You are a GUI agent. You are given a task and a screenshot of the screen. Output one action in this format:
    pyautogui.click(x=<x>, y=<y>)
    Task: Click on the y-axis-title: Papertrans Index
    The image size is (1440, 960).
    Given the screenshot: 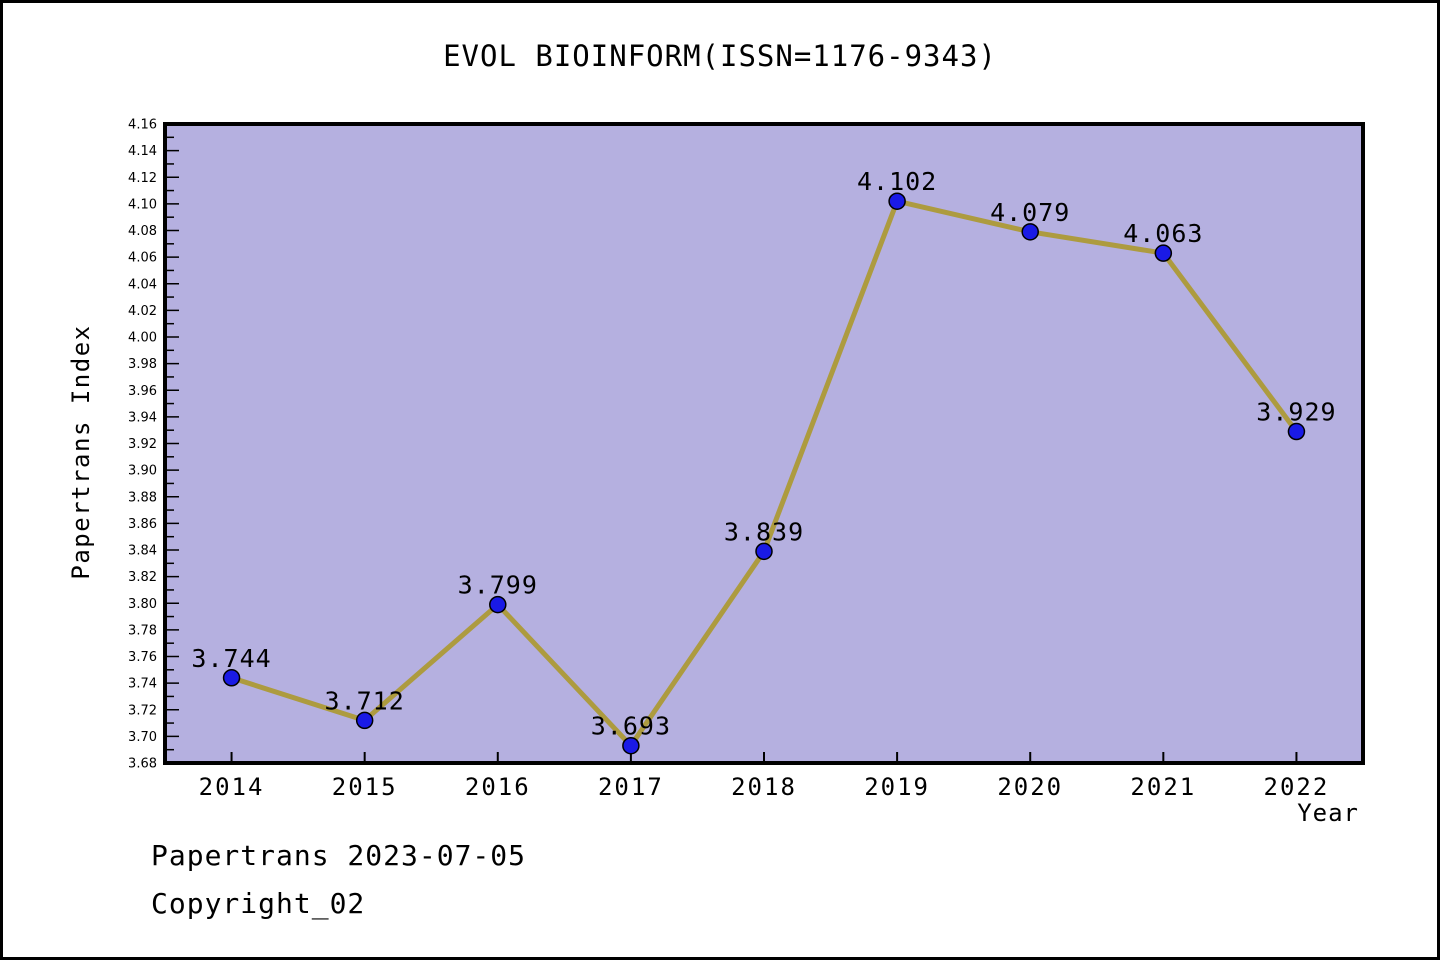 What is the action you would take?
    pyautogui.click(x=81, y=452)
    